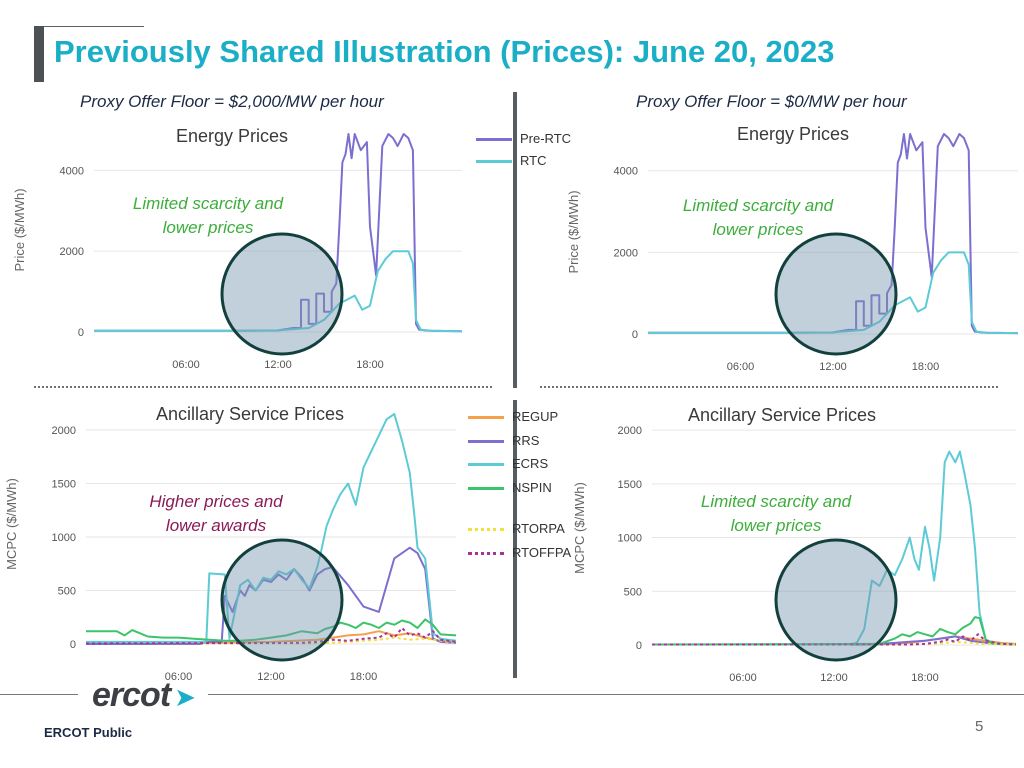 This screenshot has height=768, width=1024. Describe the element at coordinates (533, 160) in the screenshot. I see `legend-label: RTC` at that location.